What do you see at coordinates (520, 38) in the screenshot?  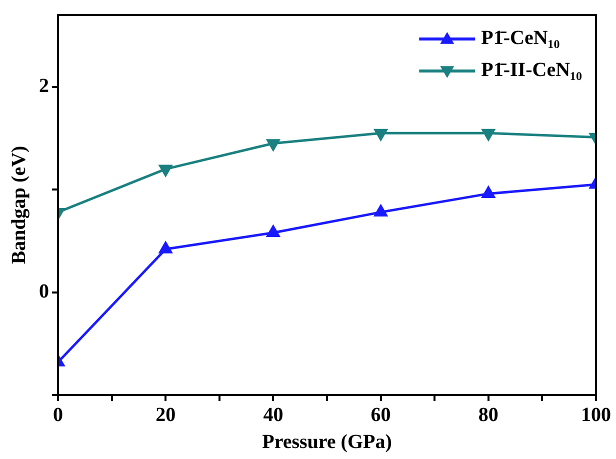 I see `legend-label: P1̄-CeN₁₀` at bounding box center [520, 38].